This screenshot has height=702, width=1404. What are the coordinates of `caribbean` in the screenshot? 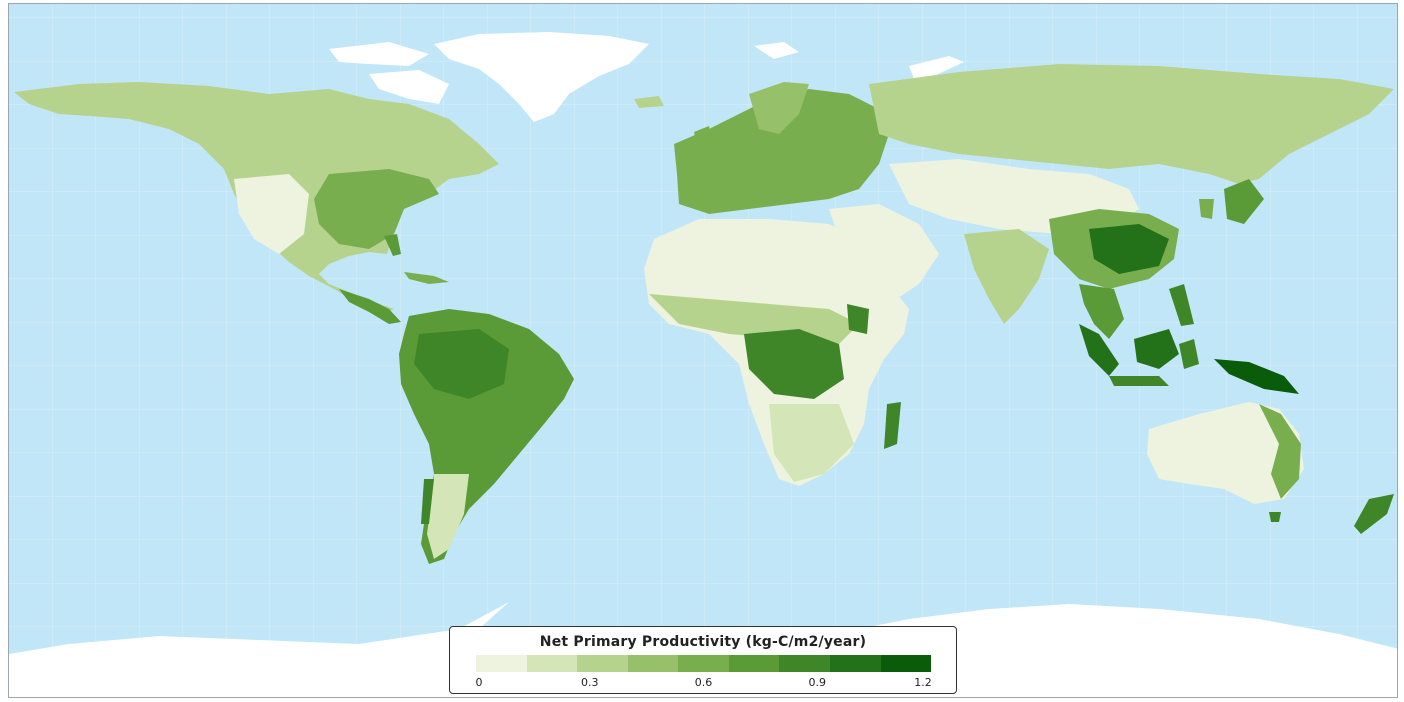 It's located at (426, 278).